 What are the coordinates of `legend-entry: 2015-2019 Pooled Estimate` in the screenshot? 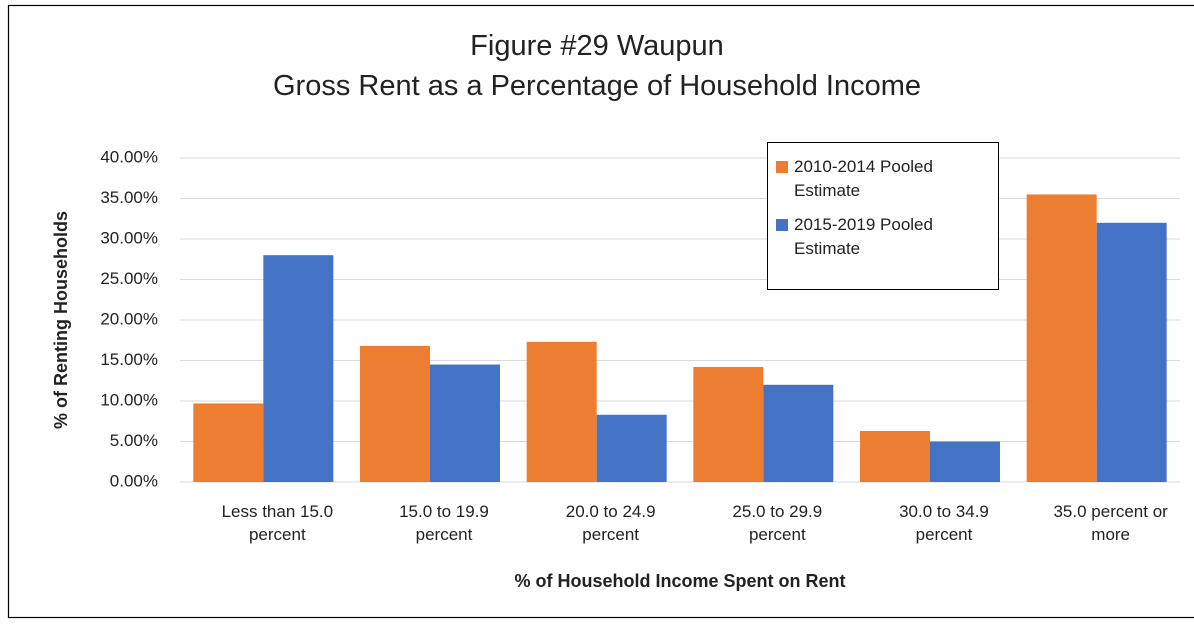 It's located at (883, 237).